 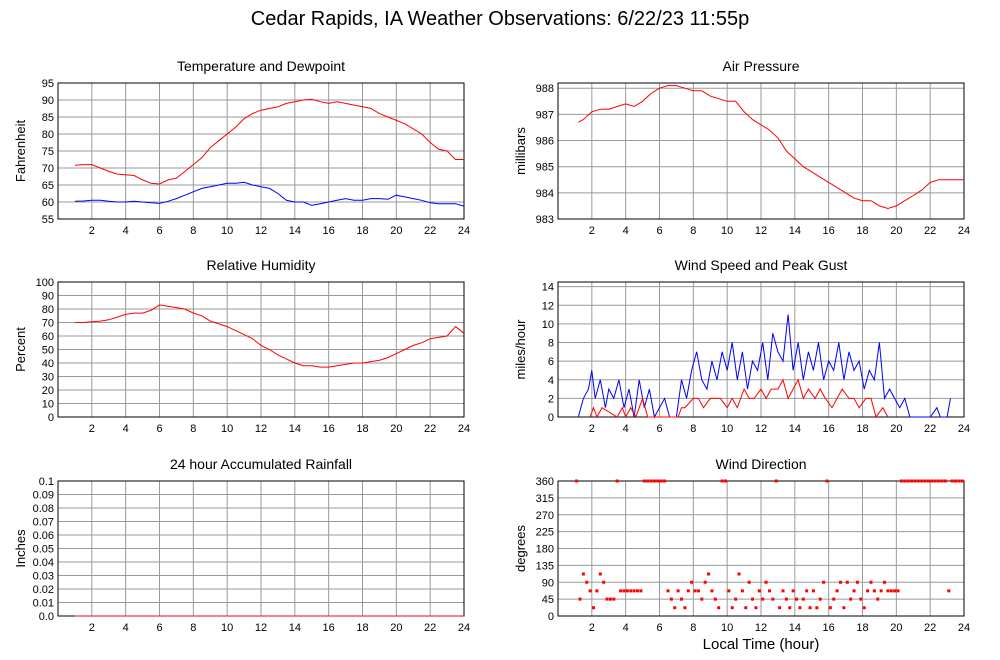 I want to click on y-tick-label: 135, so click(x=545, y=566).